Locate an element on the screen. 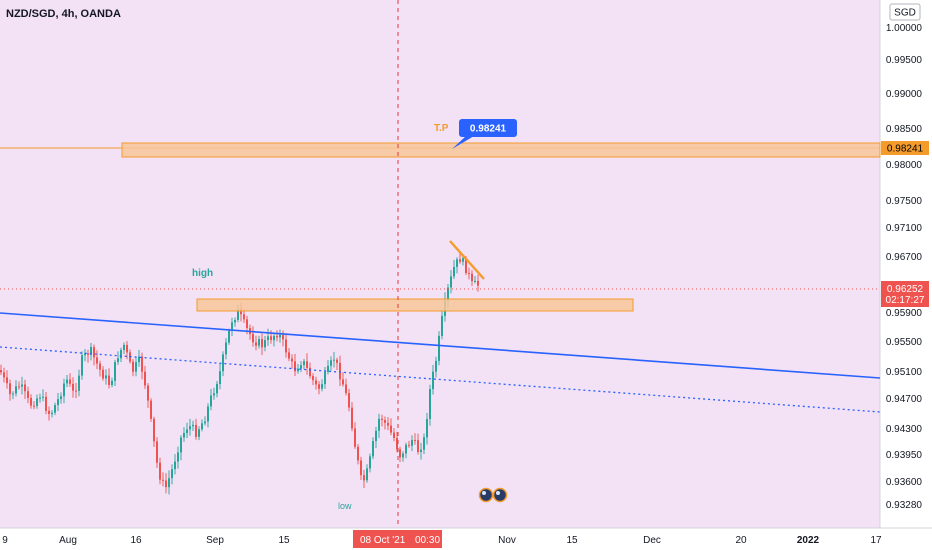 This screenshot has width=932, height=550. time-scale-background is located at coordinates (466, 539).